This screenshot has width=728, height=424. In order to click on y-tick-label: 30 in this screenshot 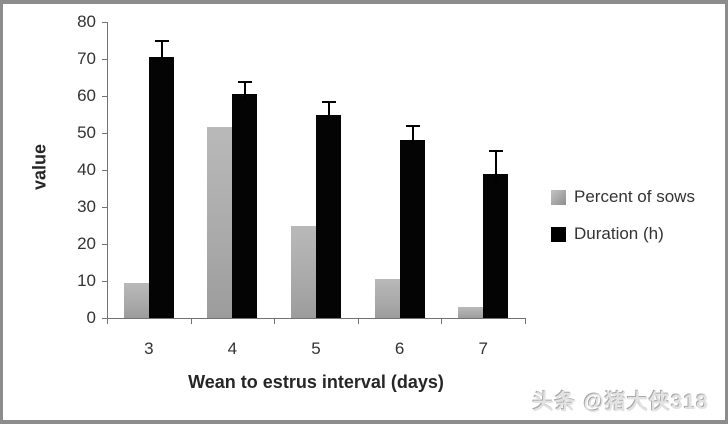, I will do `click(86, 206)`.